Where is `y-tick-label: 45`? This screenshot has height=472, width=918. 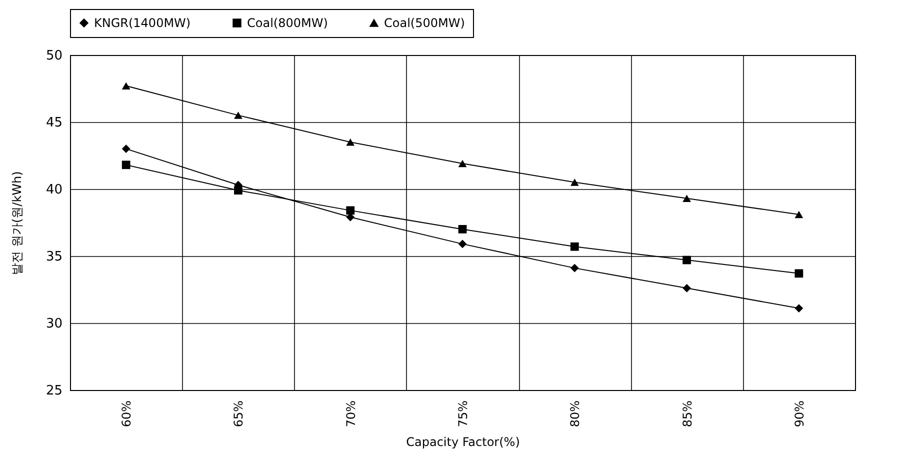
y-tick-label: 45 is located at coordinates (54, 123).